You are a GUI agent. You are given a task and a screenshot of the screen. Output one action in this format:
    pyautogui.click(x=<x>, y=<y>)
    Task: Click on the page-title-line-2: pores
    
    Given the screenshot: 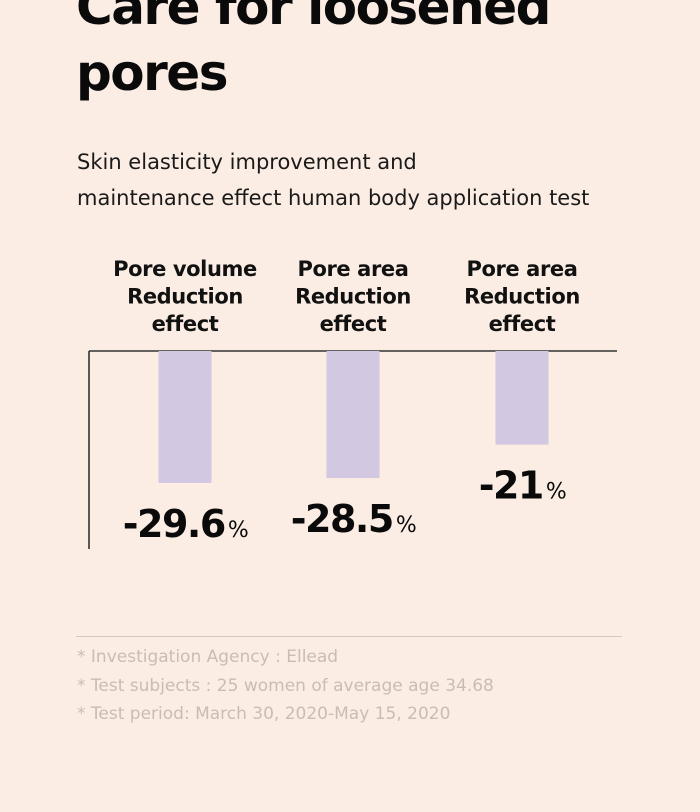 What is the action you would take?
    pyautogui.click(x=152, y=73)
    